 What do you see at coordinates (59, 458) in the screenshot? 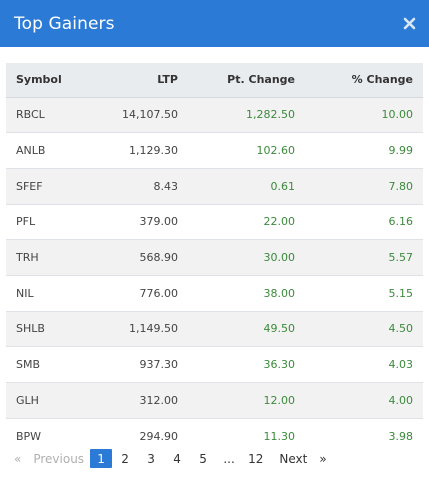
I see `pagination-previous: Previous` at bounding box center [59, 458].